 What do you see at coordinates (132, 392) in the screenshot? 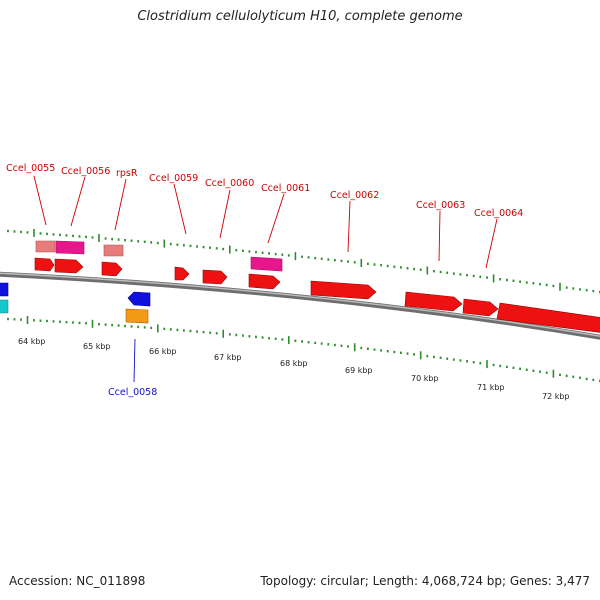
I see `gene-label-ccel-0058: Ccel_0058` at bounding box center [132, 392].